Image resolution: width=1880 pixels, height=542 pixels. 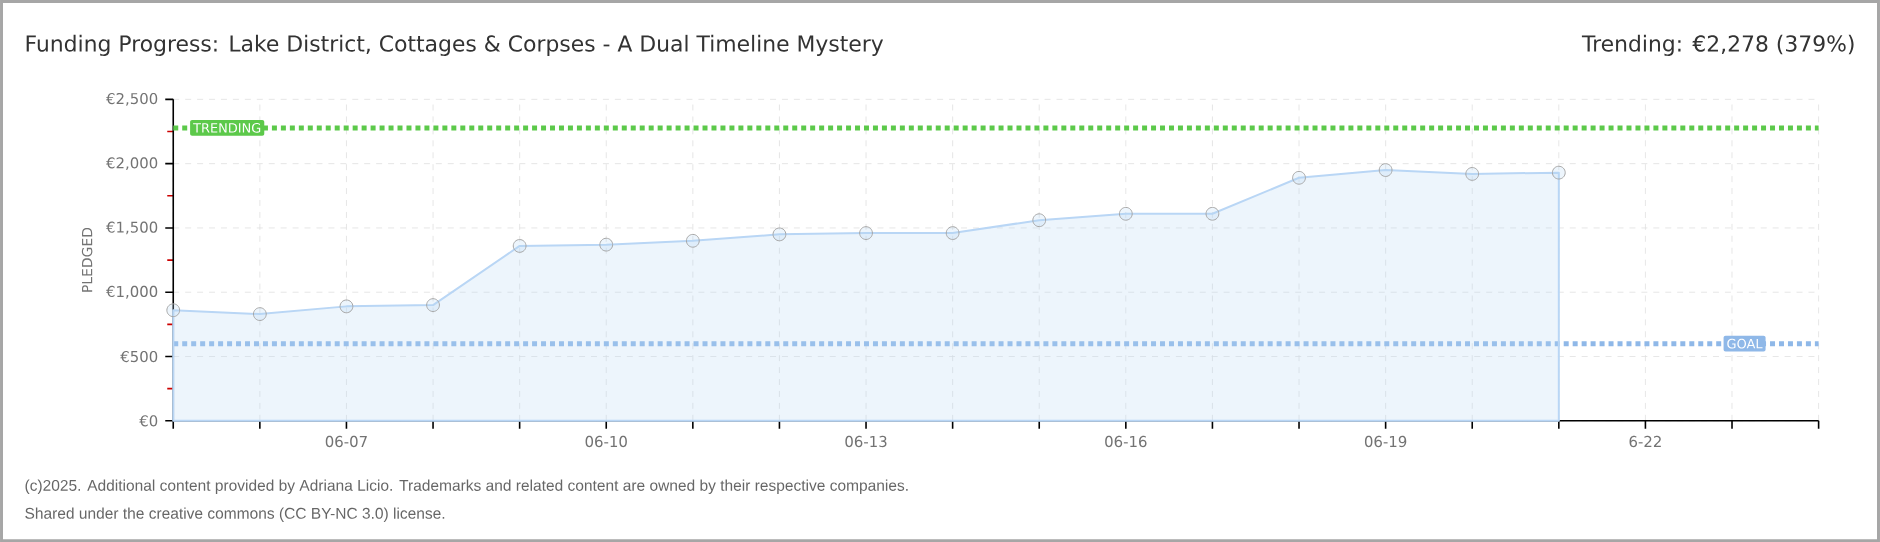 I want to click on chart-title: Funding Progress: Lake District, Cottages & Corpses - A Dual Timeline Mystery, so click(x=455, y=45).